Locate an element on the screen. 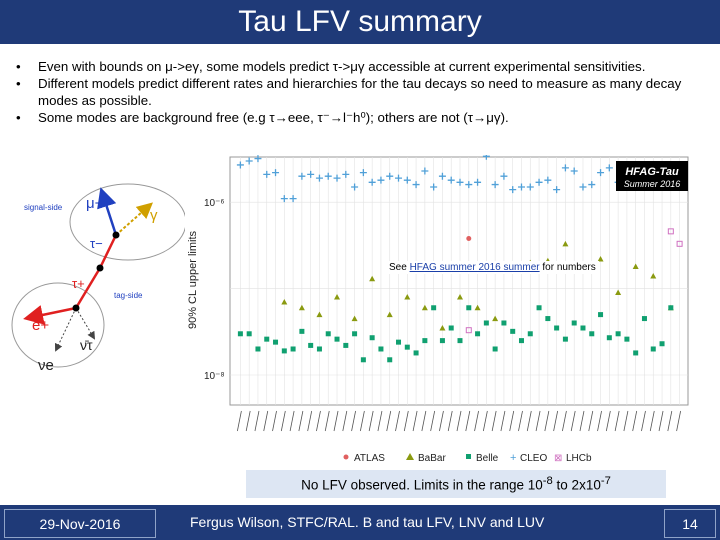  tag-side-label: tag-side is located at coordinates (128, 295).